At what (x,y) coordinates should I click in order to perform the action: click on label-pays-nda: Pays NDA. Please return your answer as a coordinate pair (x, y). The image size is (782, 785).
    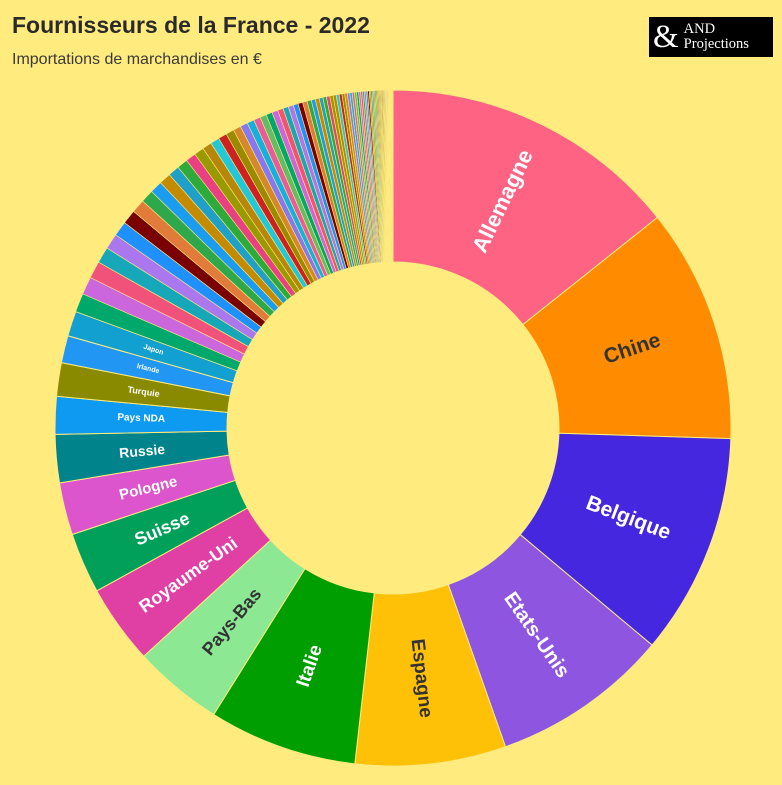
    Looking at the image, I should click on (141, 418).